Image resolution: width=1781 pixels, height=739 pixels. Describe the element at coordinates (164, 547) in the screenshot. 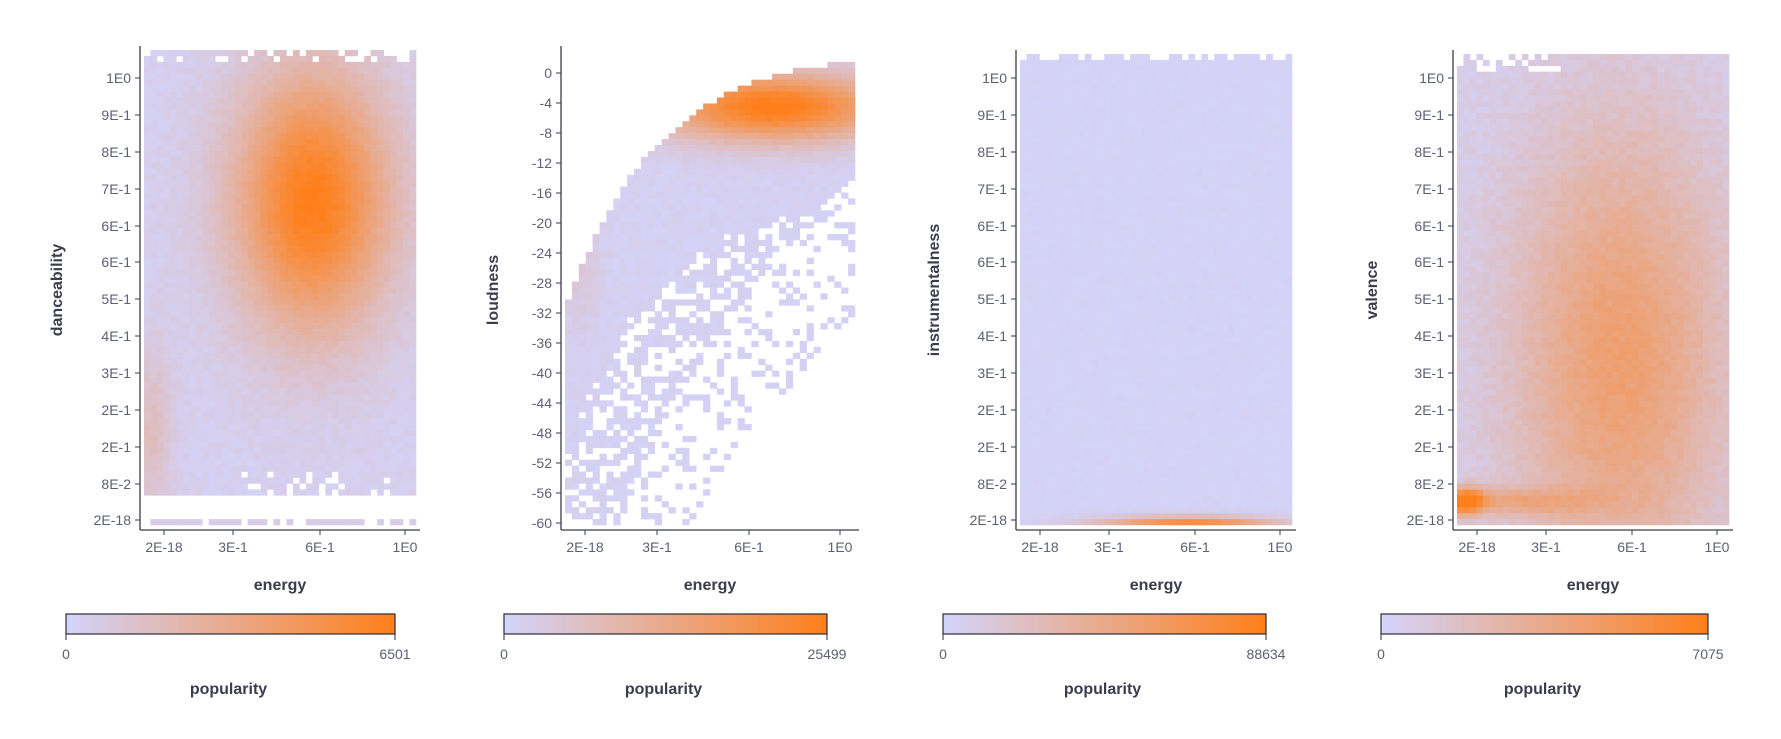

I see `x-tick-label: 2E-18` at that location.